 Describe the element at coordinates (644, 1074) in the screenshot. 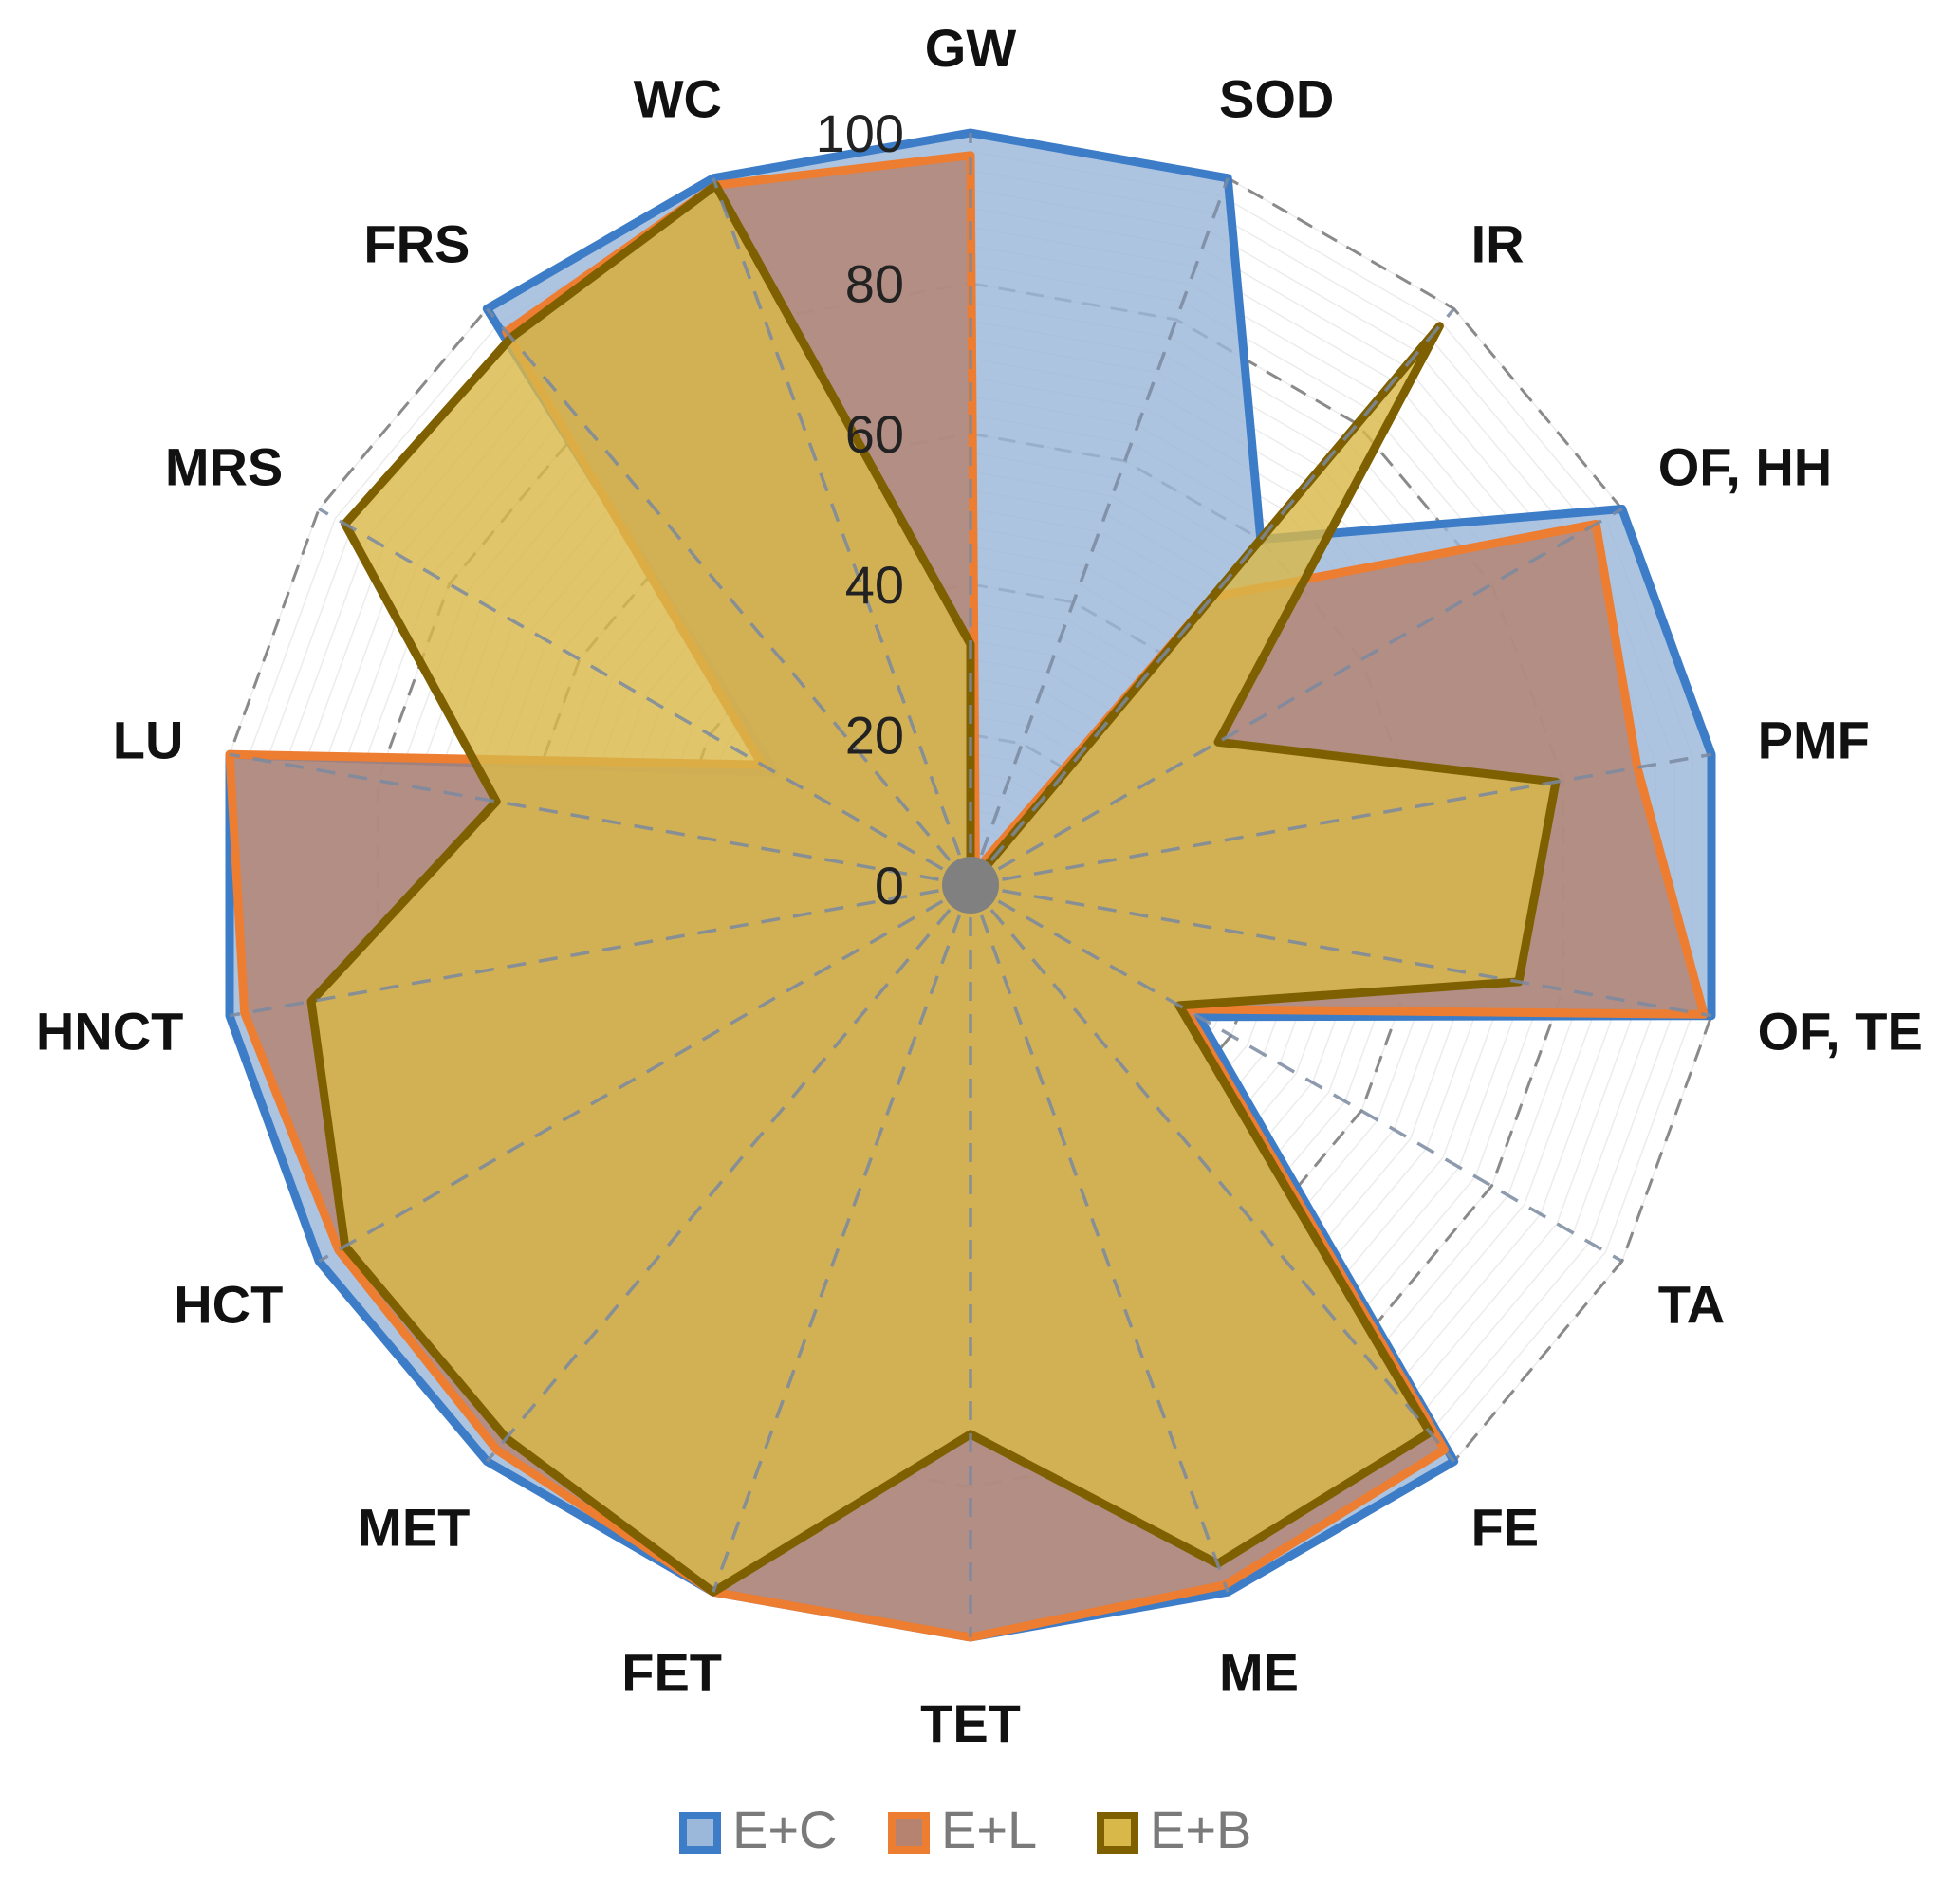

I see `spoke-HCT` at that location.